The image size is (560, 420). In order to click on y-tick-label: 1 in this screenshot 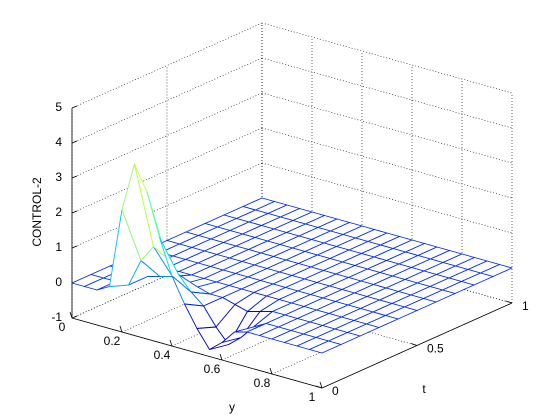, I will do `click(525, 306)`.